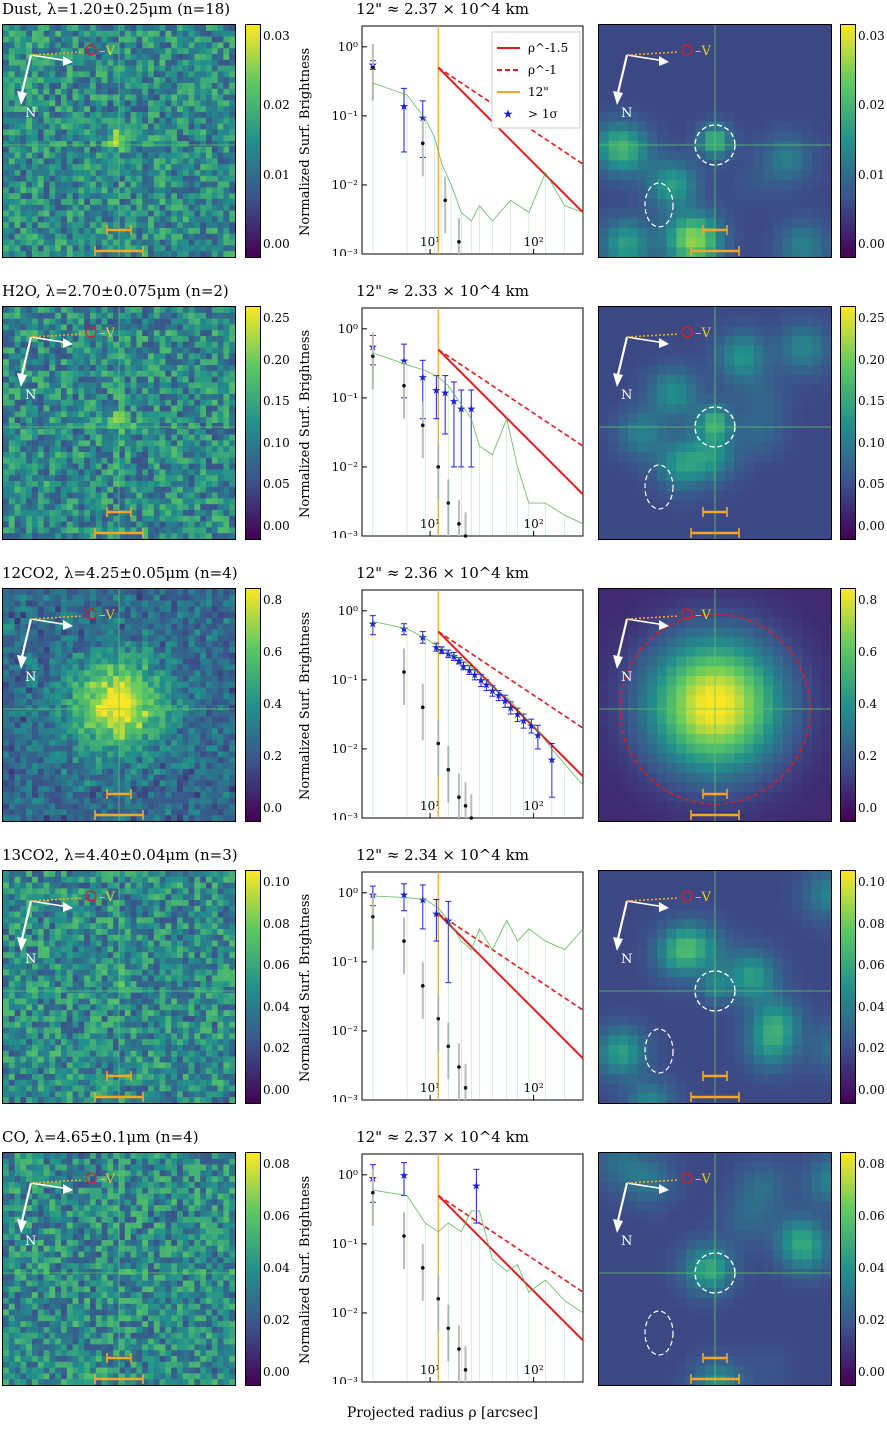 Image resolution: width=887 pixels, height=1430 pixels. I want to click on colorbar-tick-label: 0.25, so click(871, 318).